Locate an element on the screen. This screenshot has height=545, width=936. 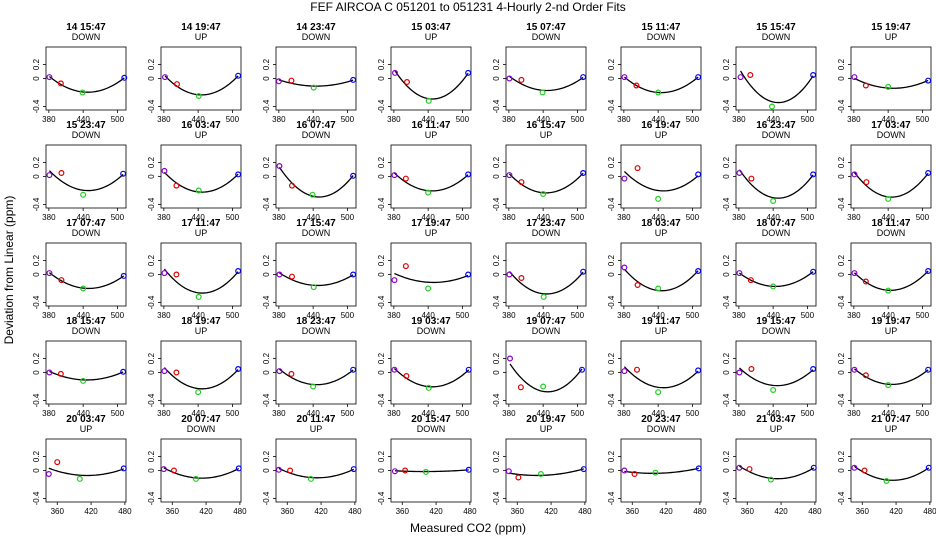
x-tick-label: 420 is located at coordinates (206, 511).